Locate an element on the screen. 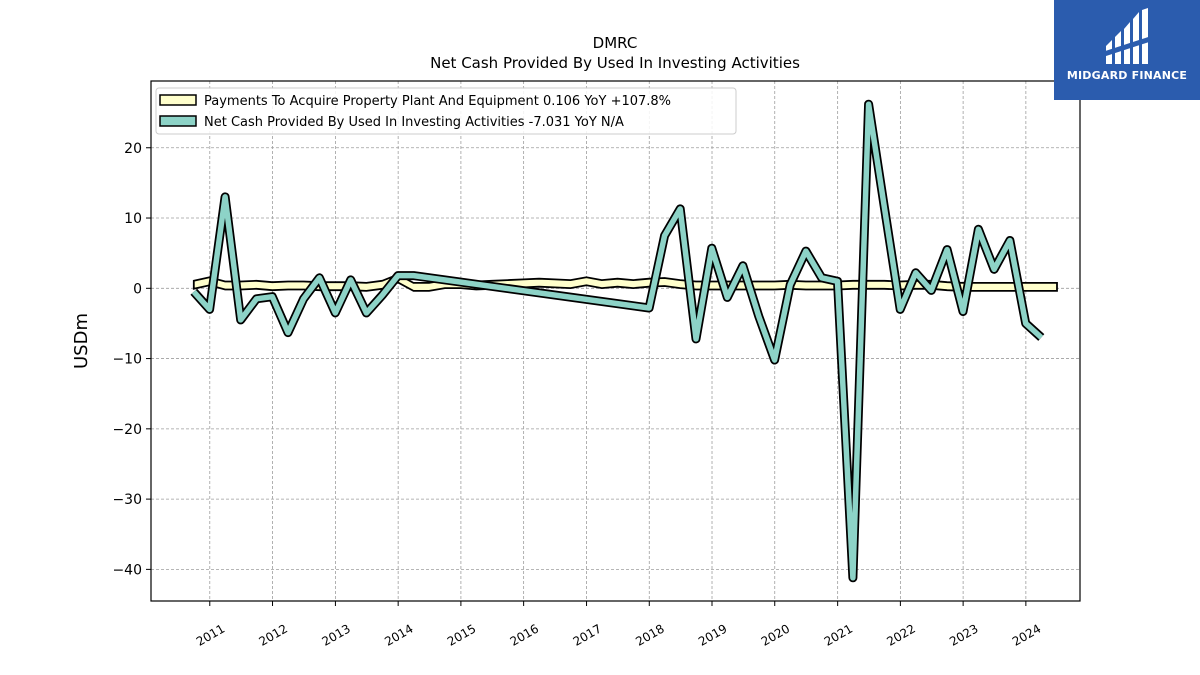 This screenshot has height=675, width=1200. brand-name: MIDGARD FINANCE is located at coordinates (1127, 75).